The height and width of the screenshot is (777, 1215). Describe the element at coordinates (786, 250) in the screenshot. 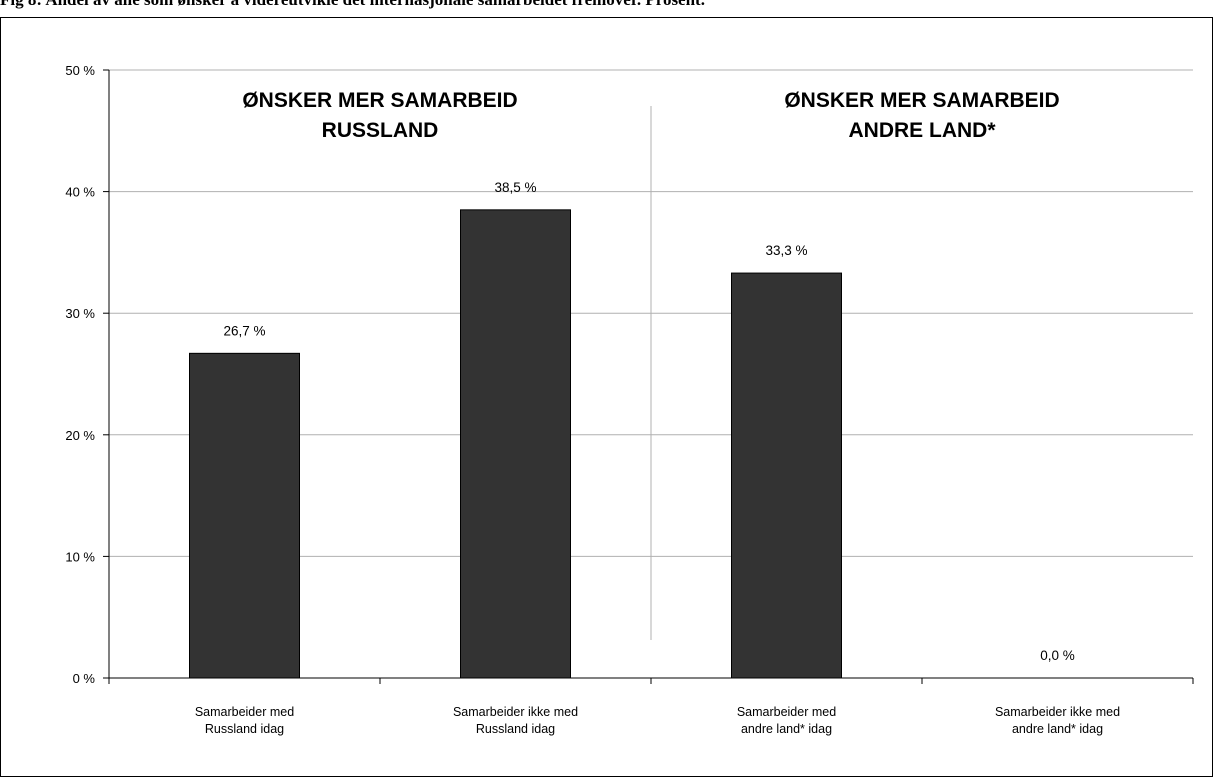

I see `data-label: 33,3 %` at that location.